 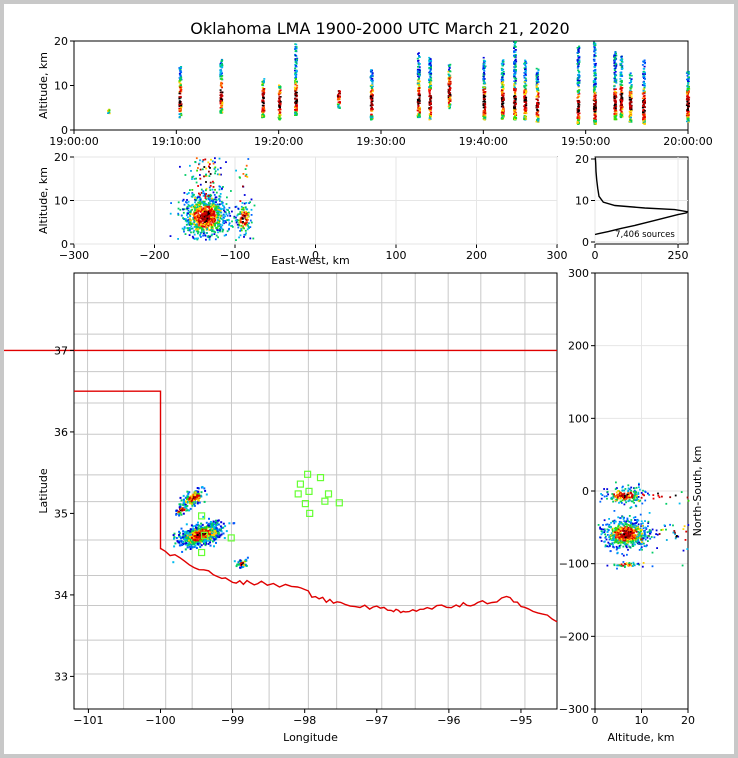 What do you see at coordinates (640, 737) in the screenshot?
I see `ns-x-axis-label: Altitude, km` at bounding box center [640, 737].